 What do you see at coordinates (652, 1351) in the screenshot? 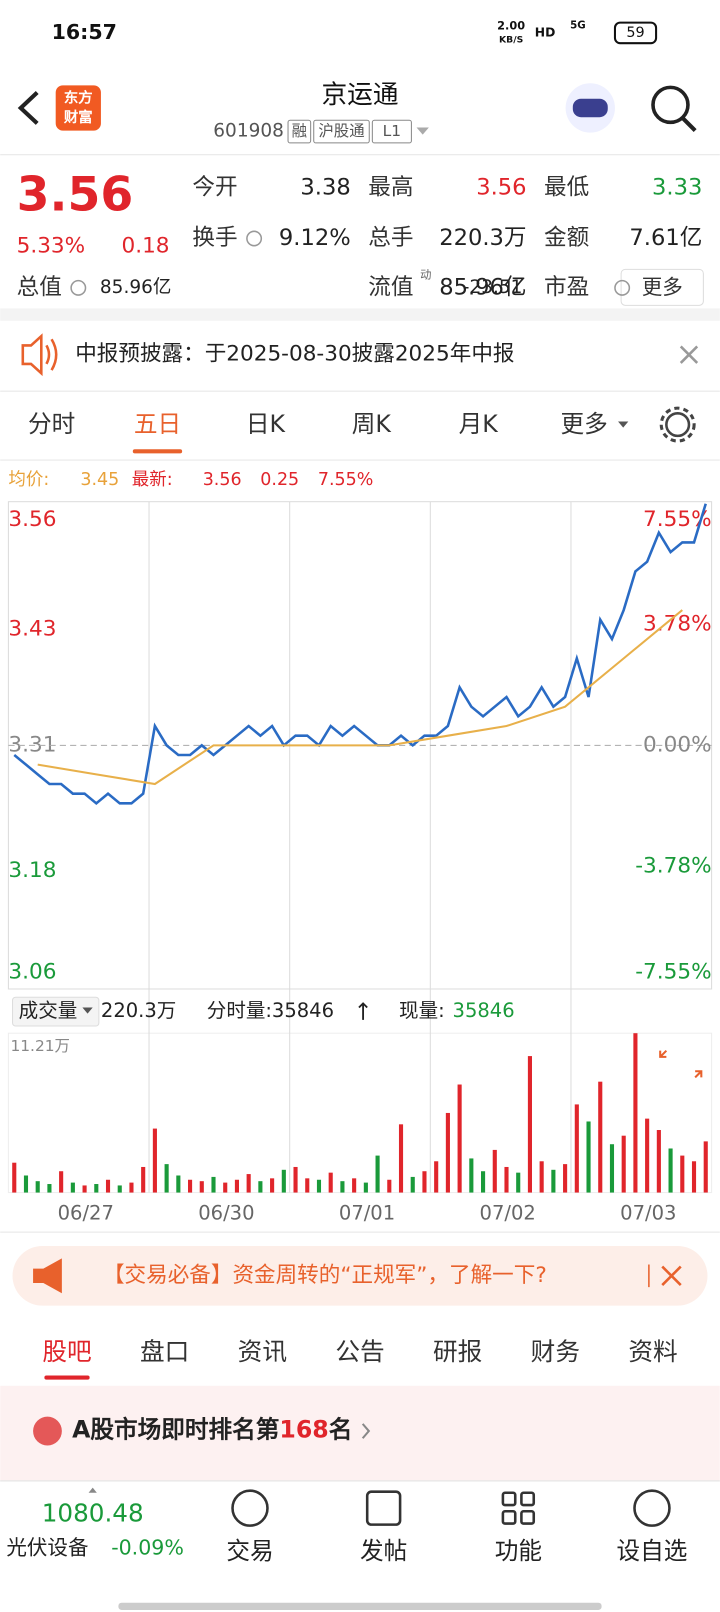
I see `content-tab: 资料` at bounding box center [652, 1351].